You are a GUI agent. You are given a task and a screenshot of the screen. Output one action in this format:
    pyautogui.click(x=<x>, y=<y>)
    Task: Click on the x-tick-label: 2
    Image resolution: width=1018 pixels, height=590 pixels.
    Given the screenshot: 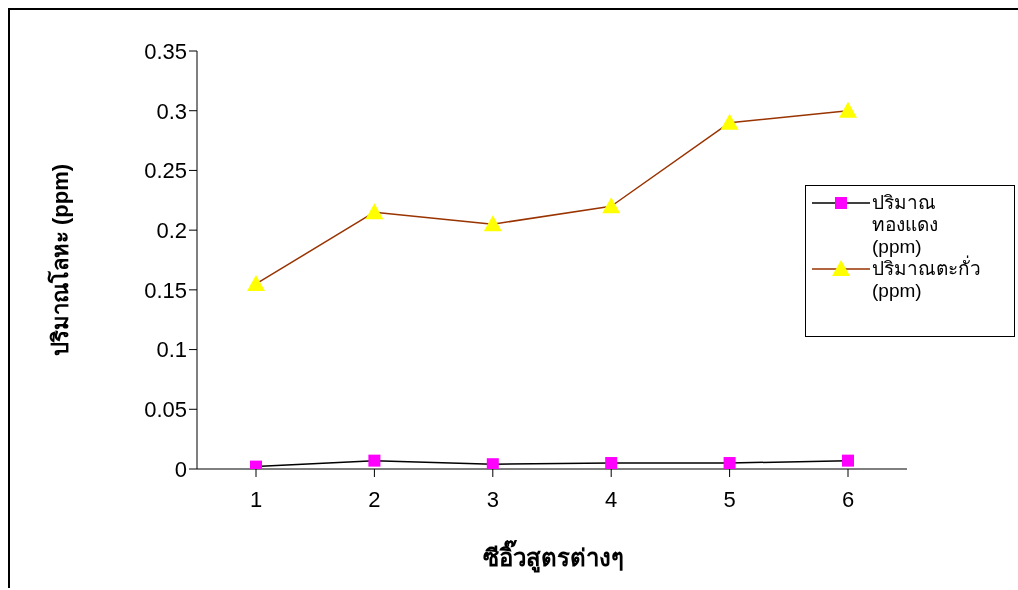 What is the action you would take?
    pyautogui.click(x=374, y=499)
    